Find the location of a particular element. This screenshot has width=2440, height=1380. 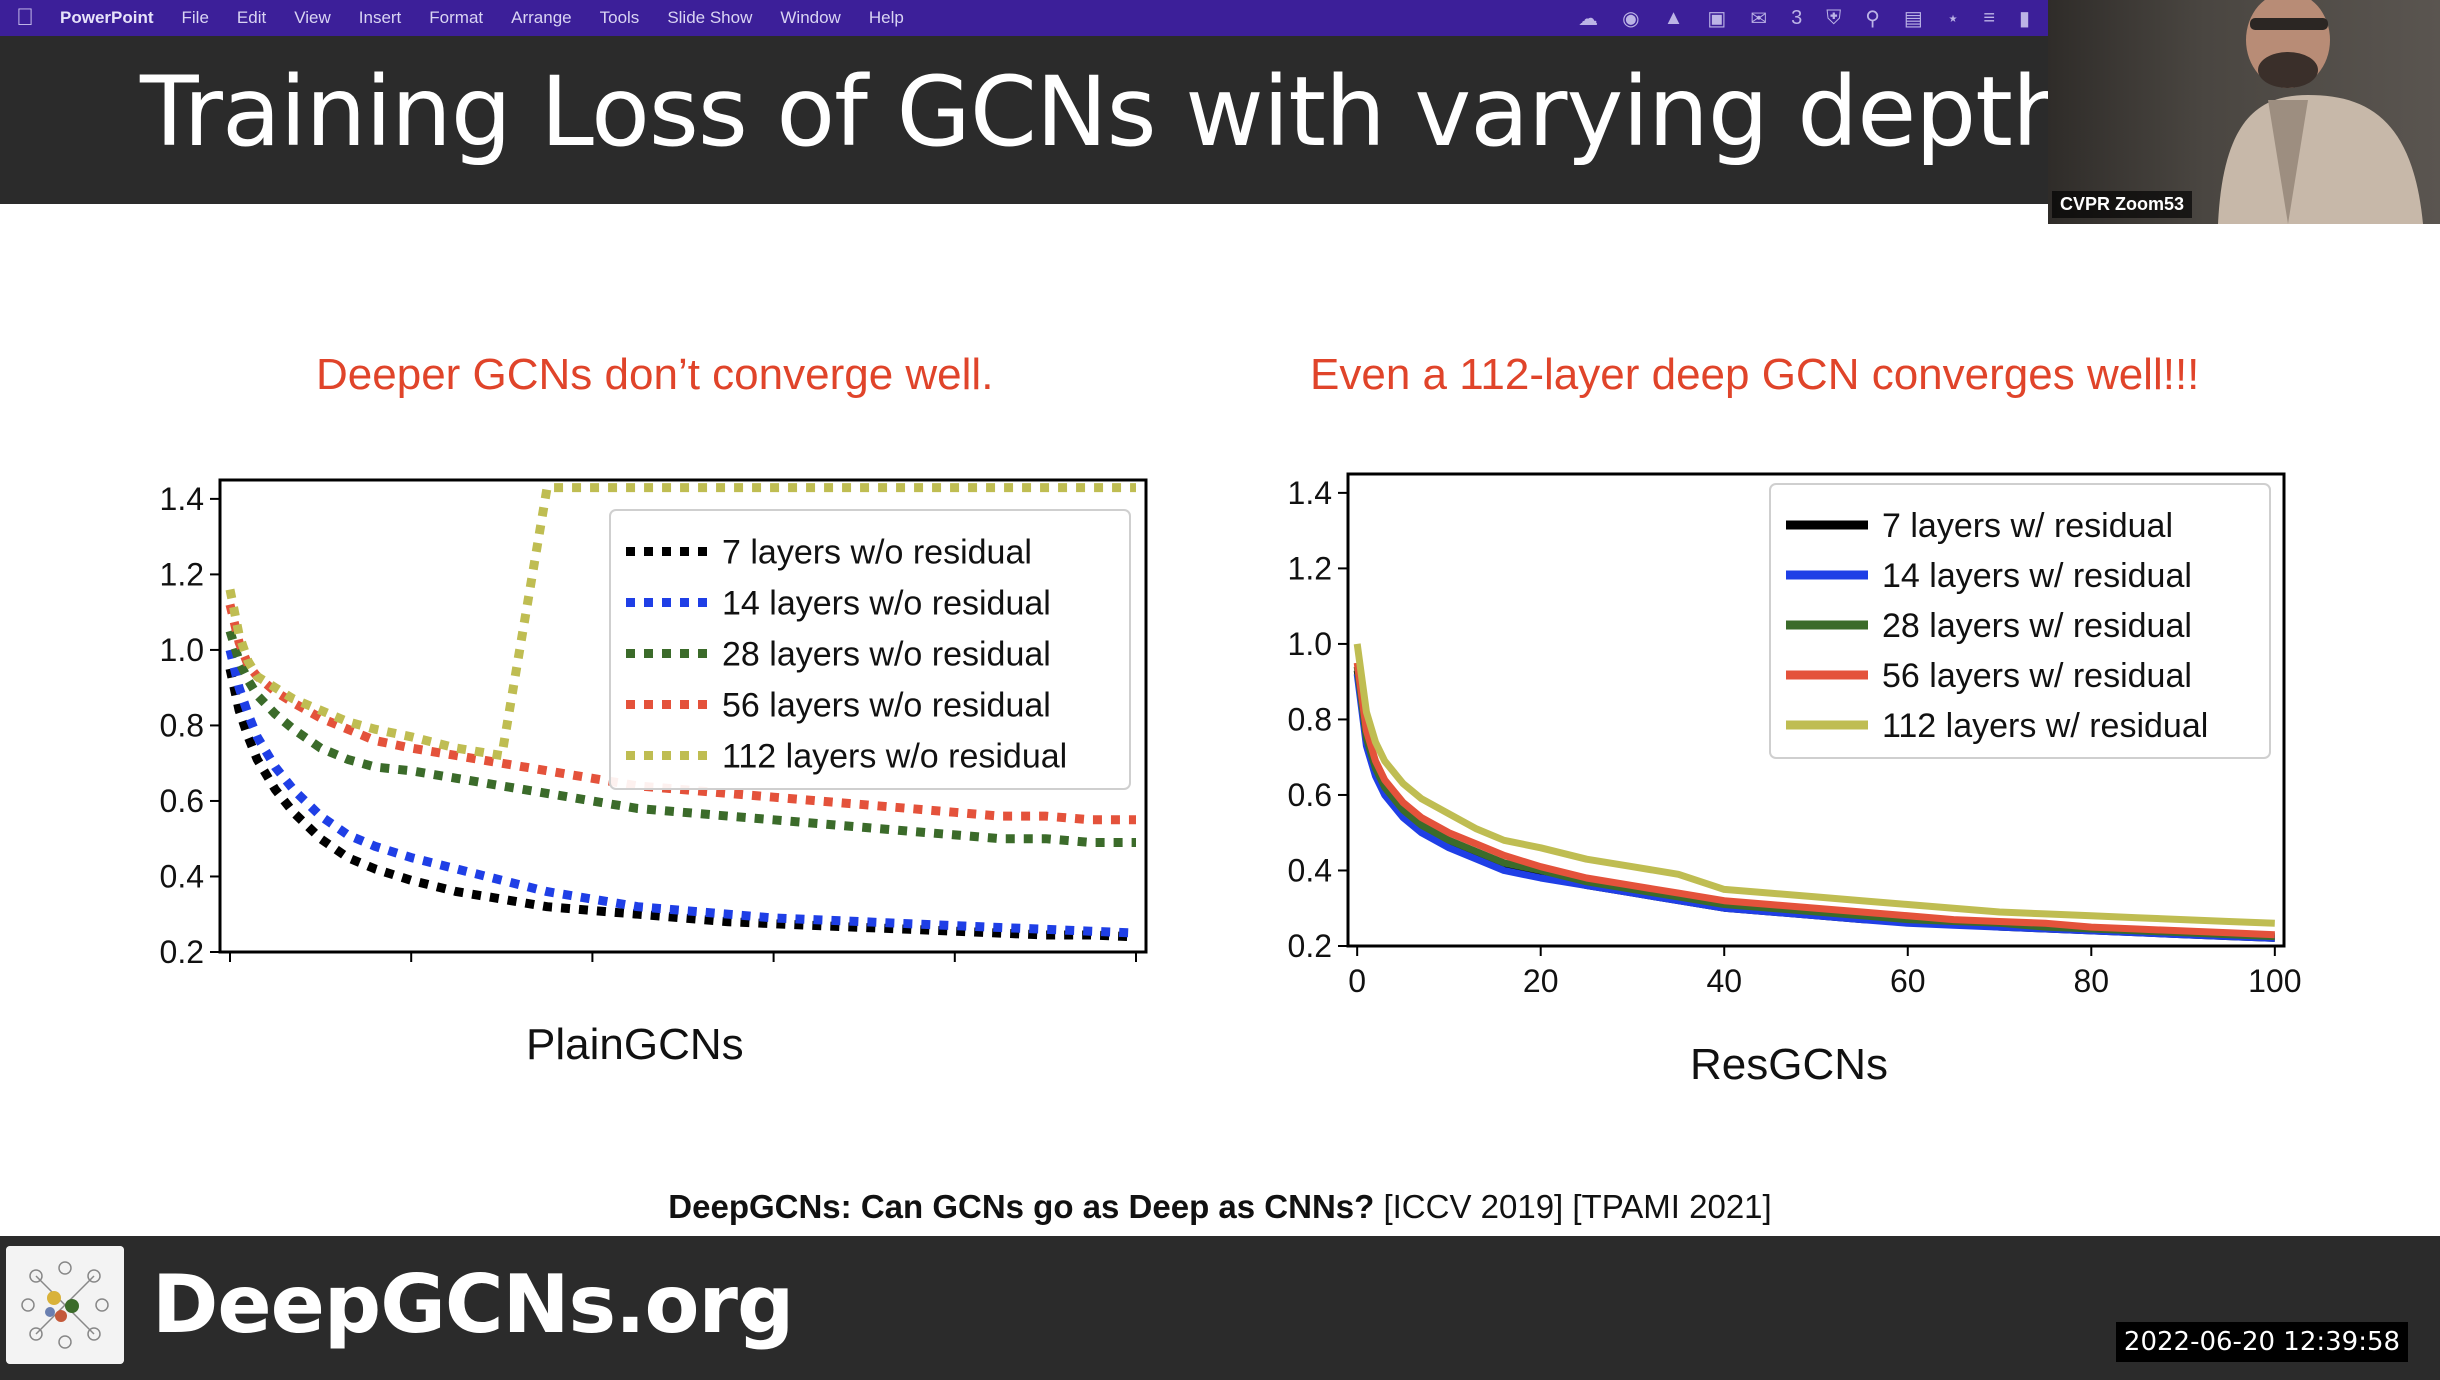

menu-arrange: Arrange is located at coordinates (541, 17).